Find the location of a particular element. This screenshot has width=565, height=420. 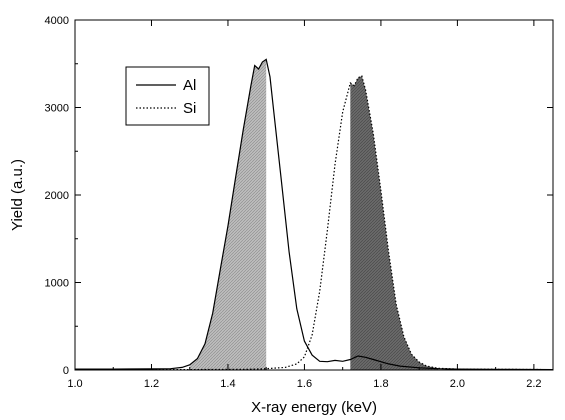

x-tick-label: 1.2 is located at coordinates (151, 384).